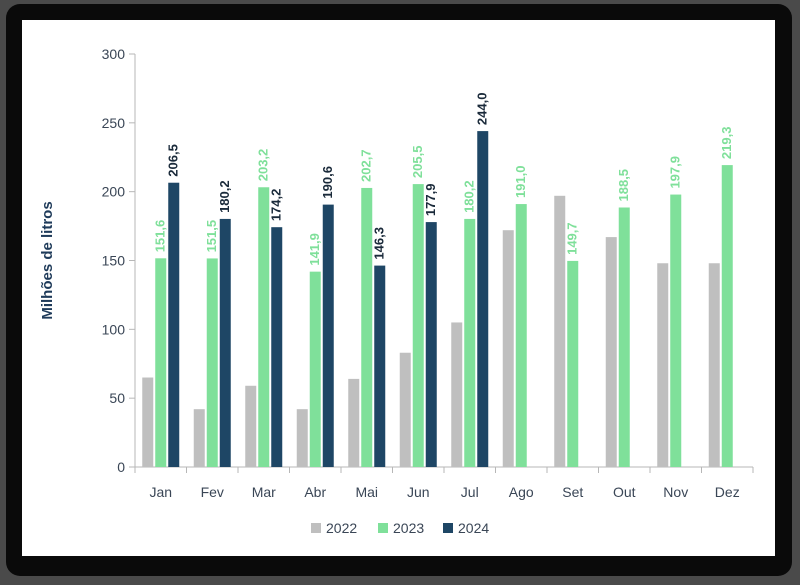  Describe the element at coordinates (302, 438) in the screenshot. I see `bar-2022-abr` at that location.